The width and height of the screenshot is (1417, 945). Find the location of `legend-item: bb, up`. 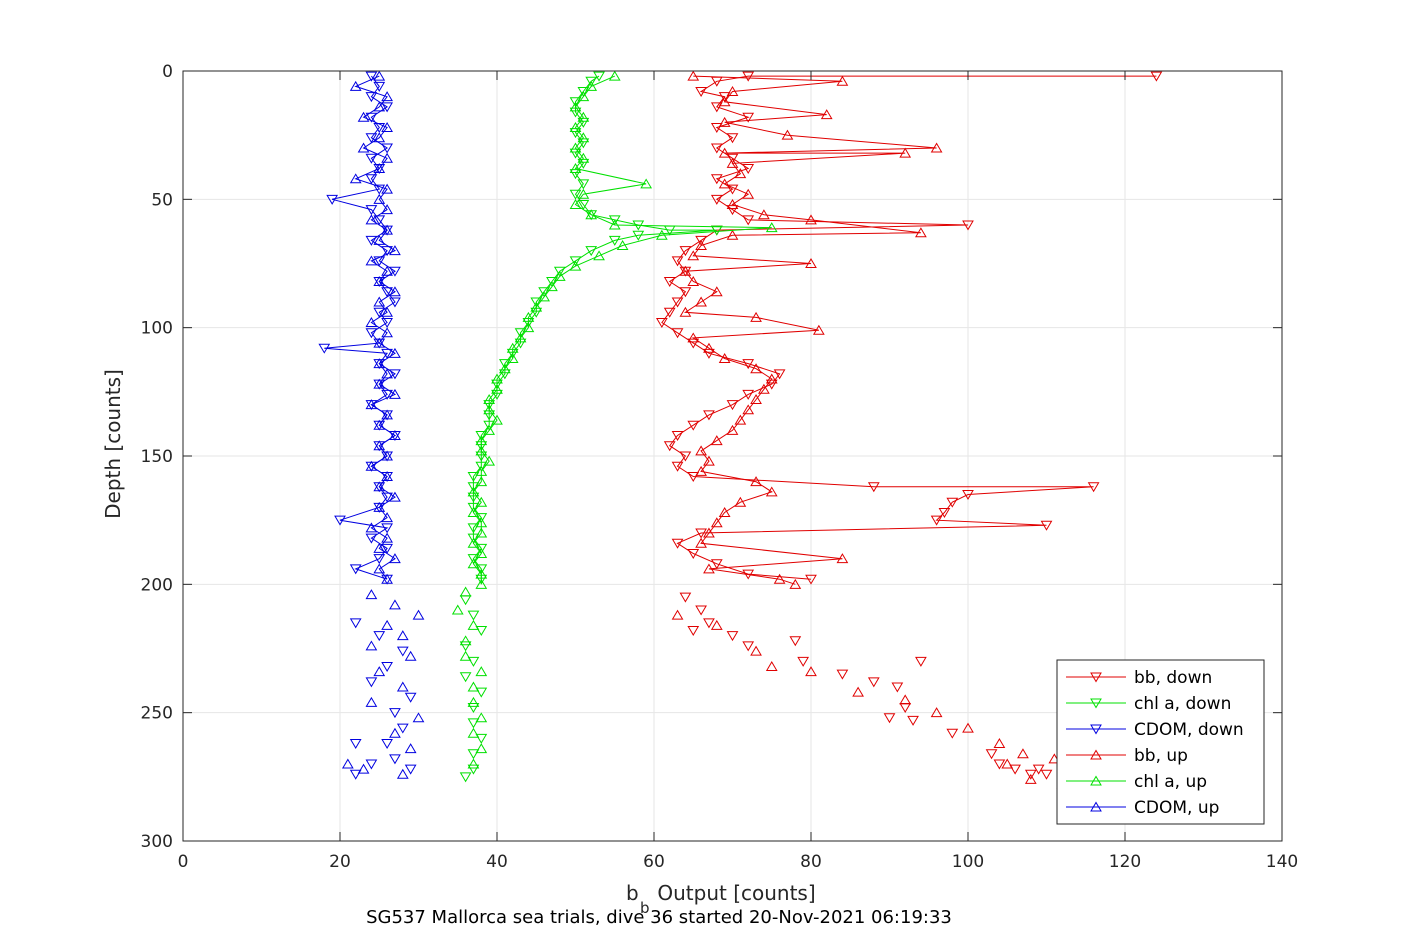

legend-item: bb, up is located at coordinates (1127, 756).